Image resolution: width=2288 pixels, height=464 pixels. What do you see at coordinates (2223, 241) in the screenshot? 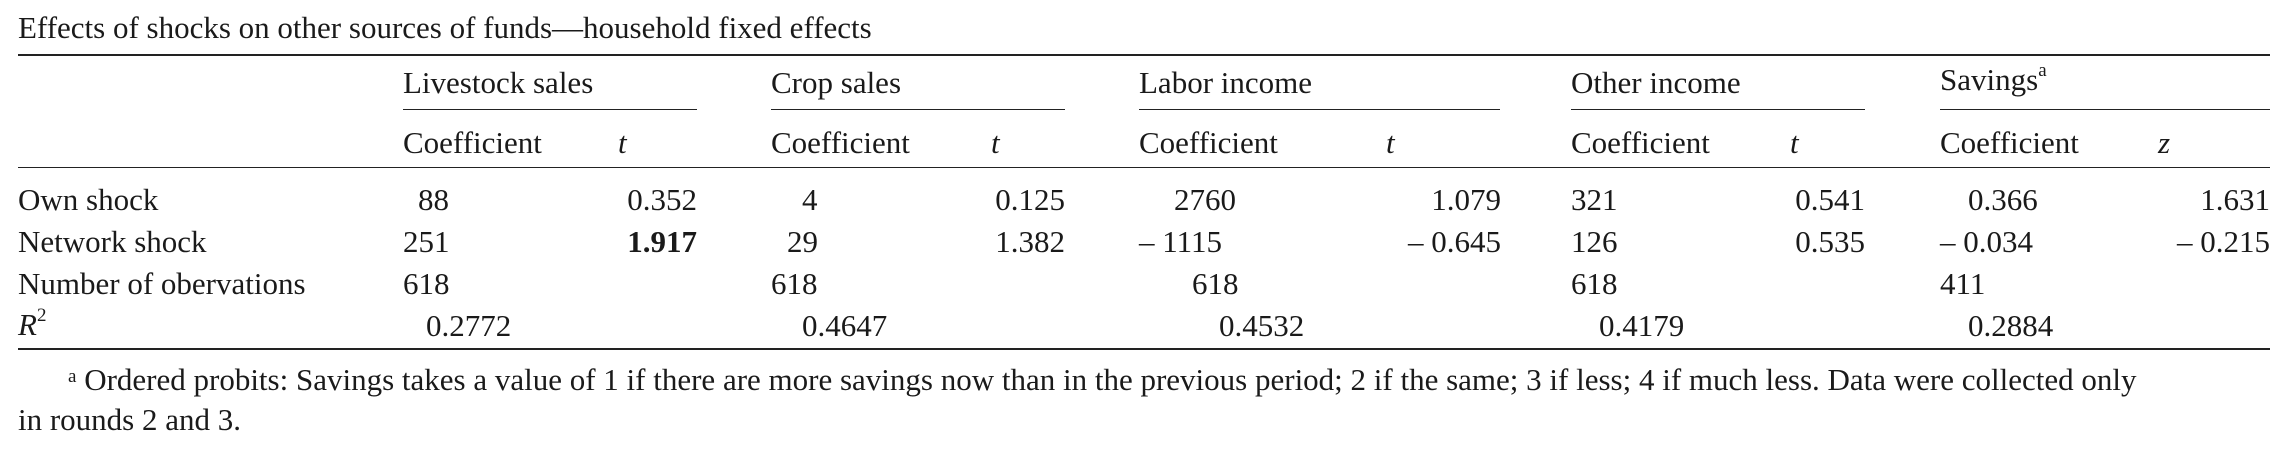
I see `cell-stat: – 0.215` at bounding box center [2223, 241].